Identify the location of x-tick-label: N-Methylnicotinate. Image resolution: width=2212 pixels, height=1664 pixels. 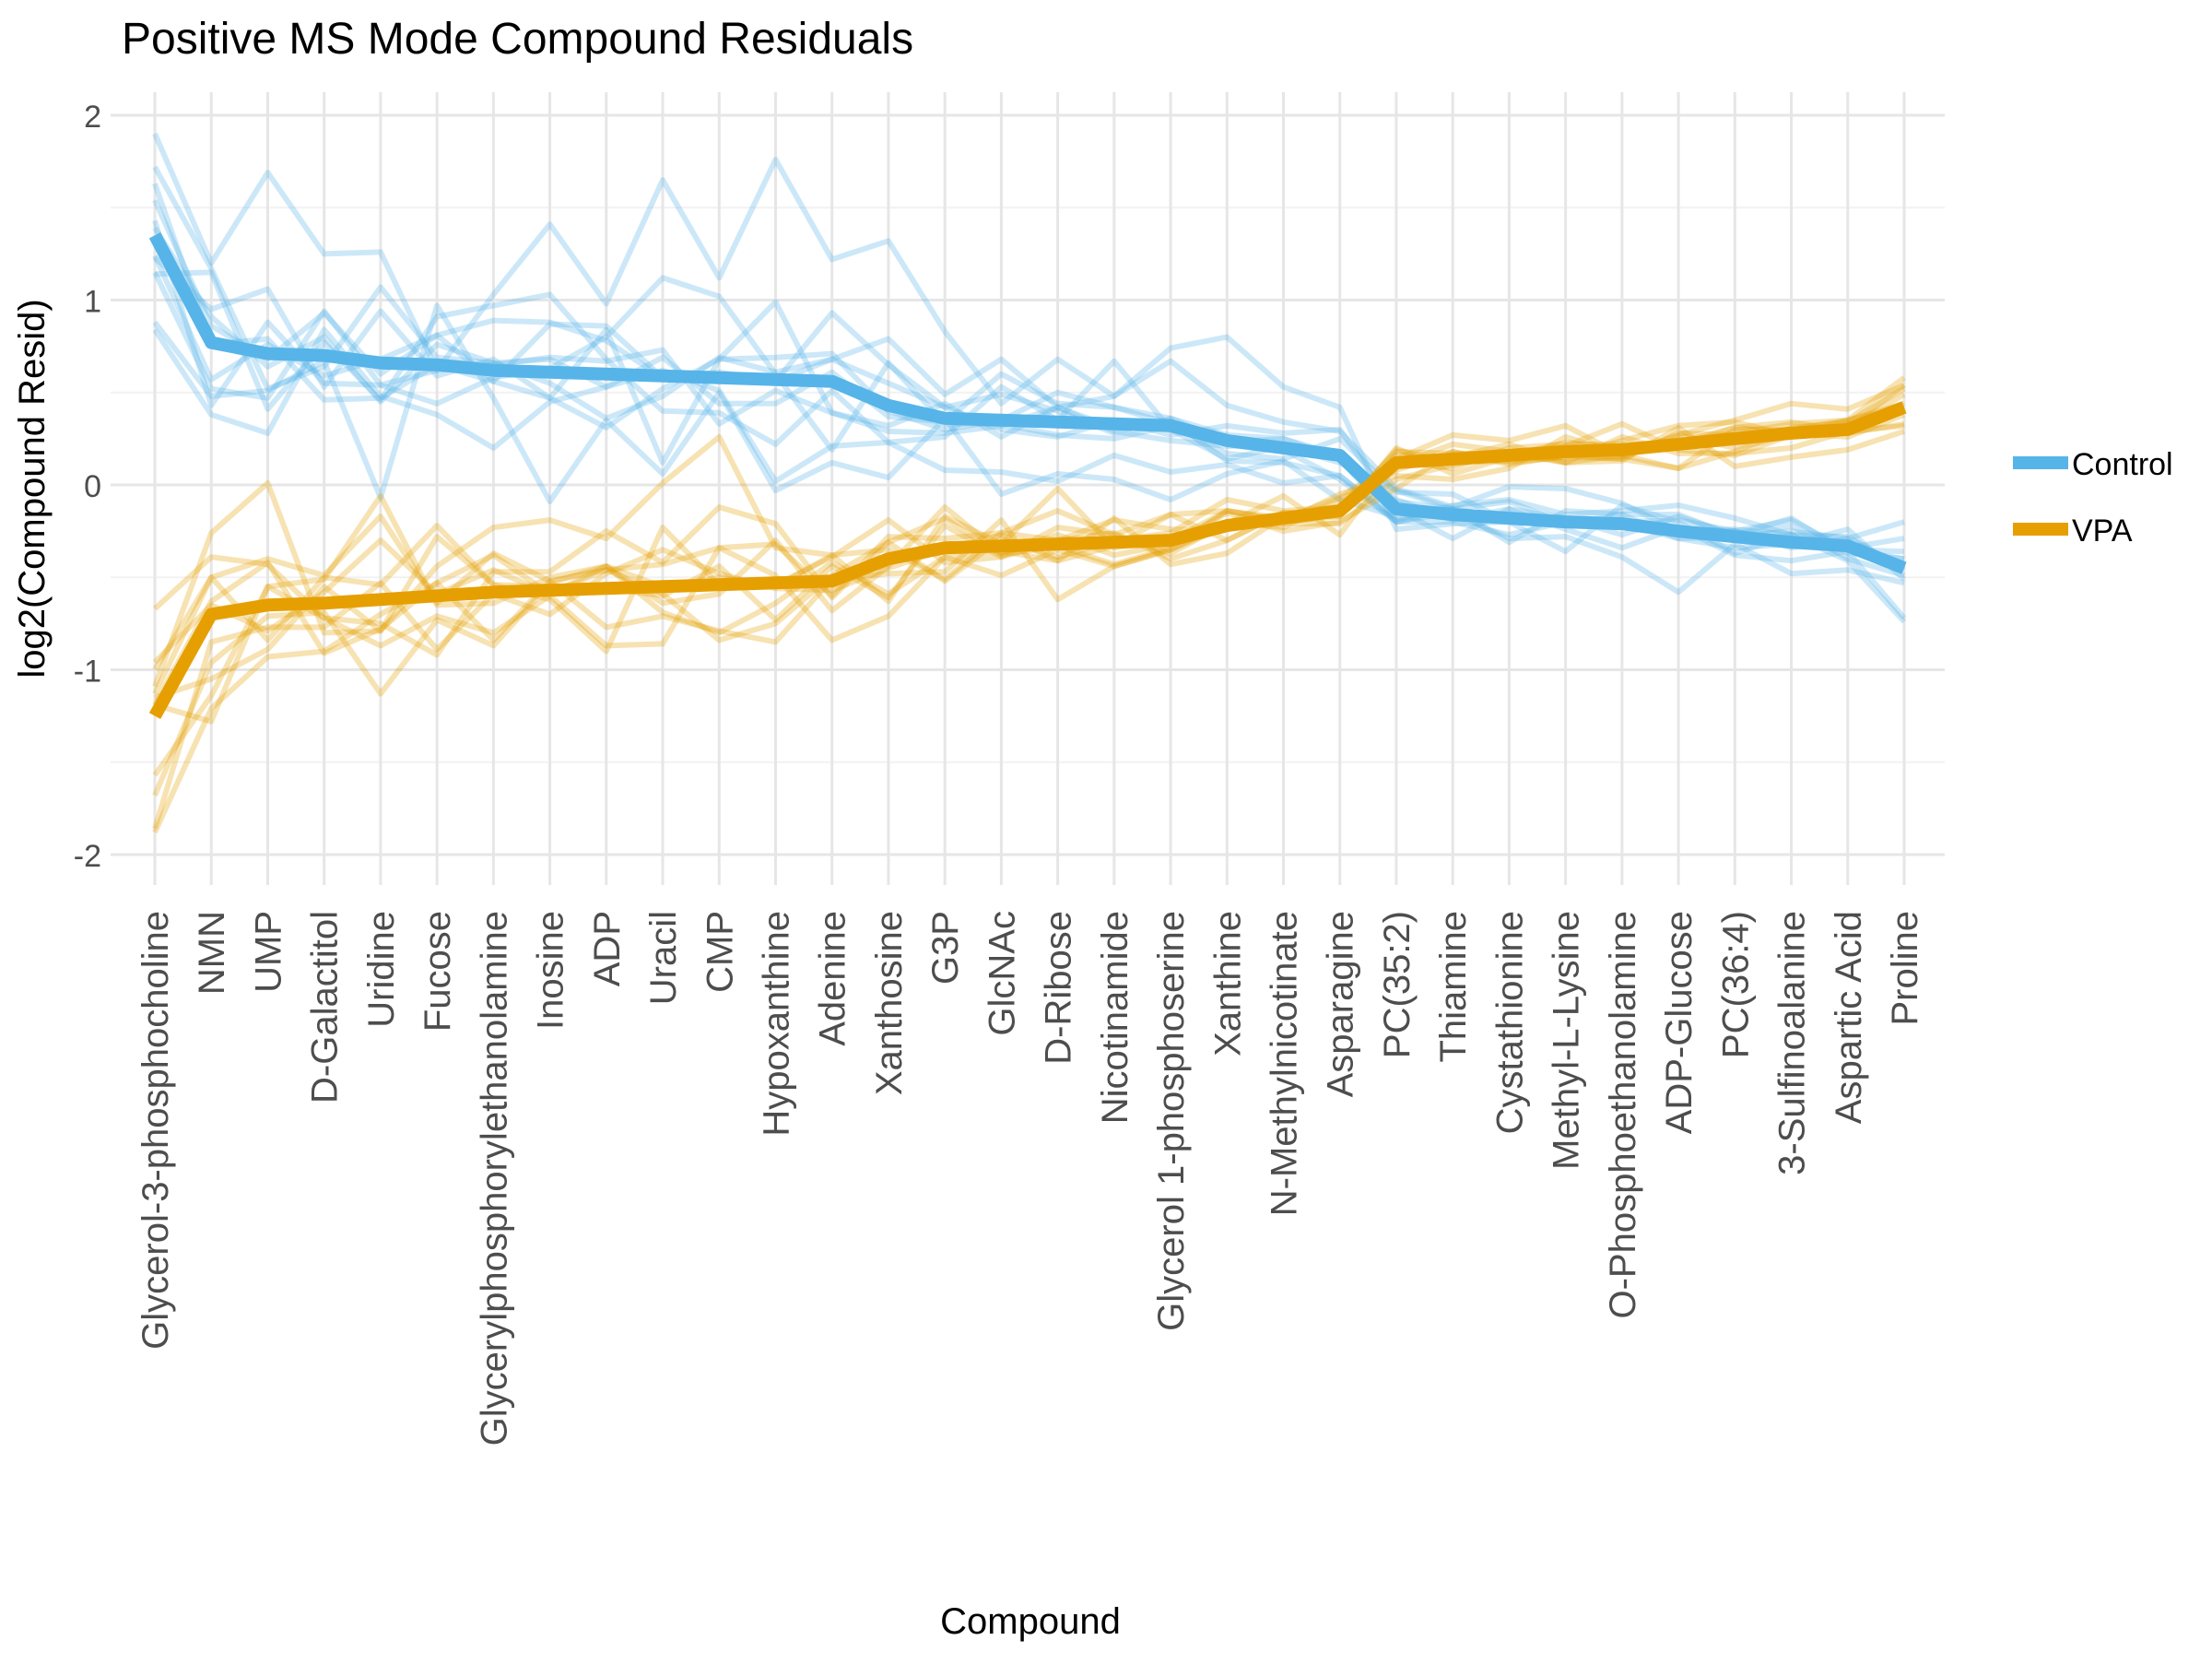
(1285, 1063).